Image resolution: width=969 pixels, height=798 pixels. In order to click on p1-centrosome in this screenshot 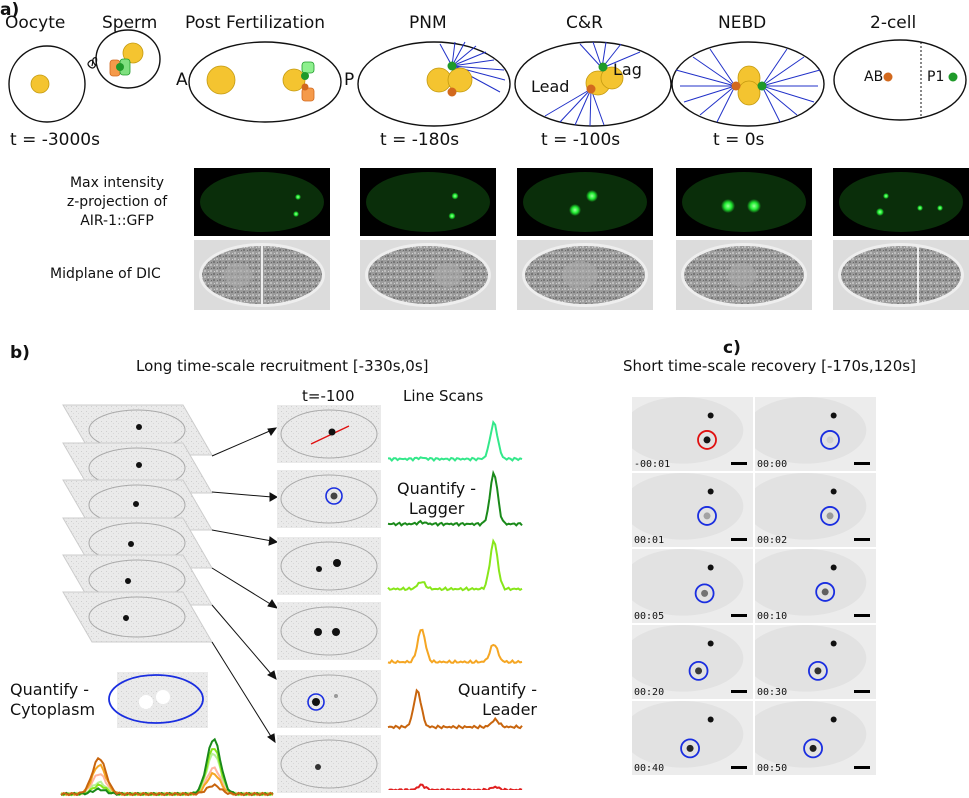, I will do `click(953, 77)`.